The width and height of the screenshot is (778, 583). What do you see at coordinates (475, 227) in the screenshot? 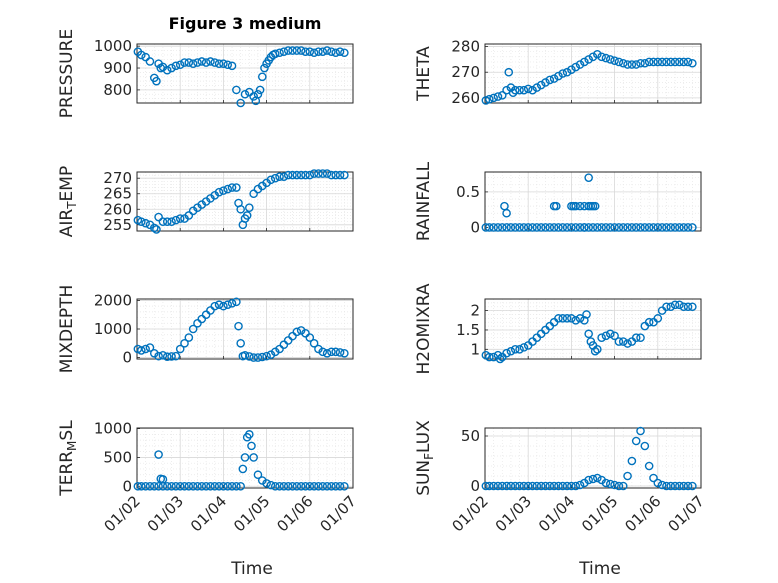
I see `y-tick-label: 0` at bounding box center [475, 227].